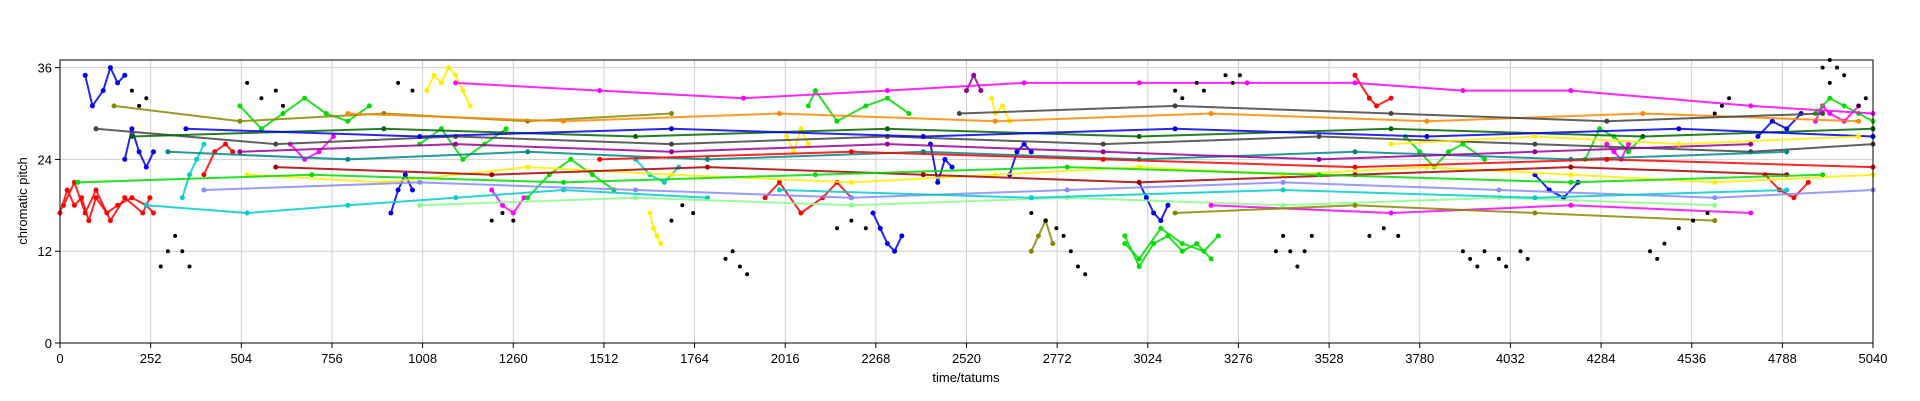  What do you see at coordinates (1419, 358) in the screenshot?
I see `x-tick-label: 3780` at bounding box center [1419, 358].